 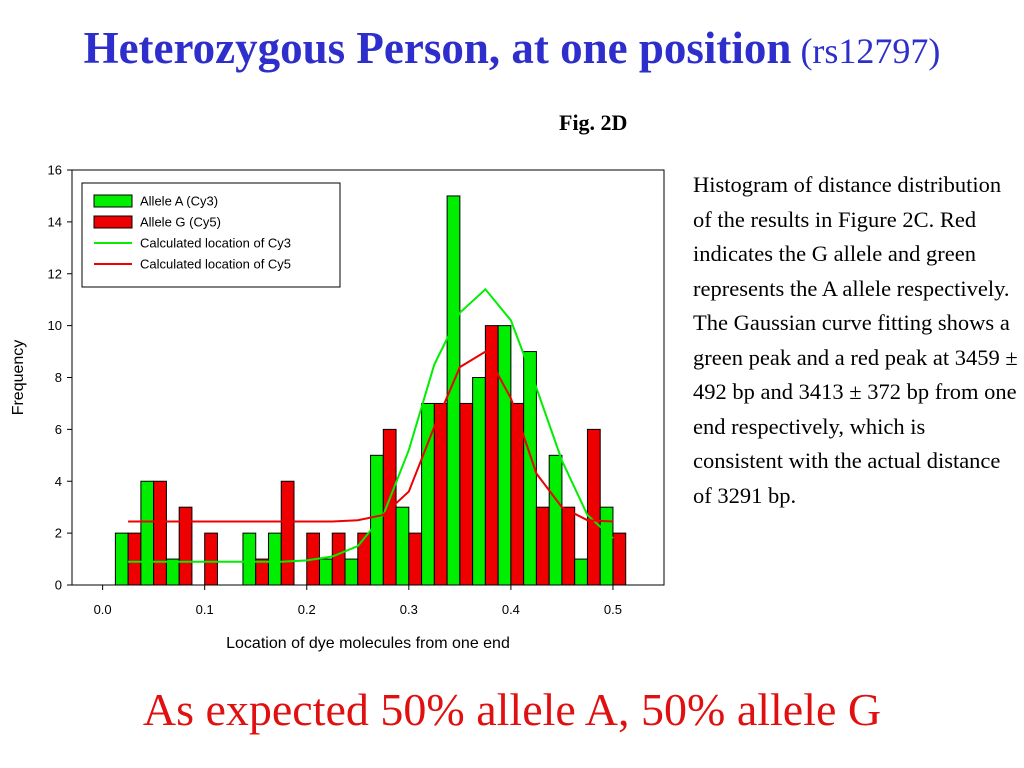 I want to click on x-tick-label: 0.2, so click(x=307, y=609).